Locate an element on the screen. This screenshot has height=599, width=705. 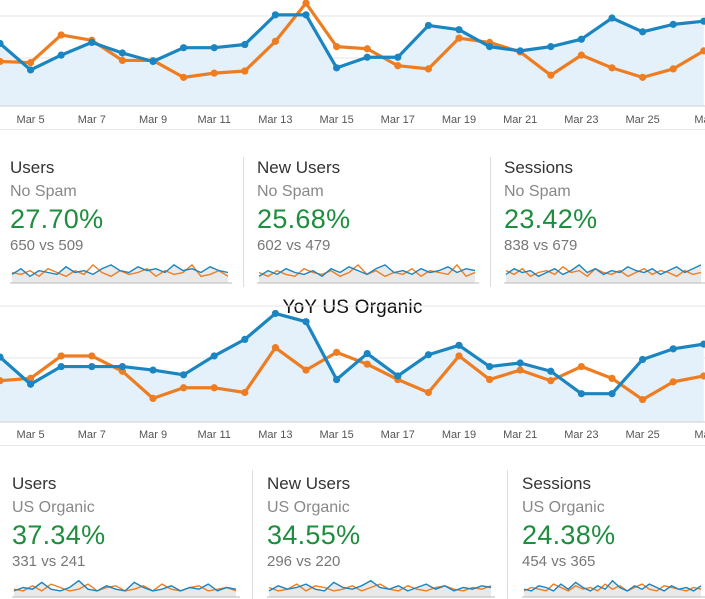
scorecard-new-users-no-spam: New Users No Spam 25.68% 602 vs 479 is located at coordinates (369, 206).